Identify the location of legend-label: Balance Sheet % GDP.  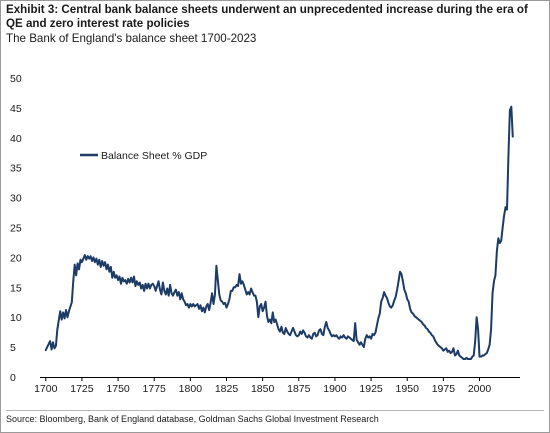
(154, 156).